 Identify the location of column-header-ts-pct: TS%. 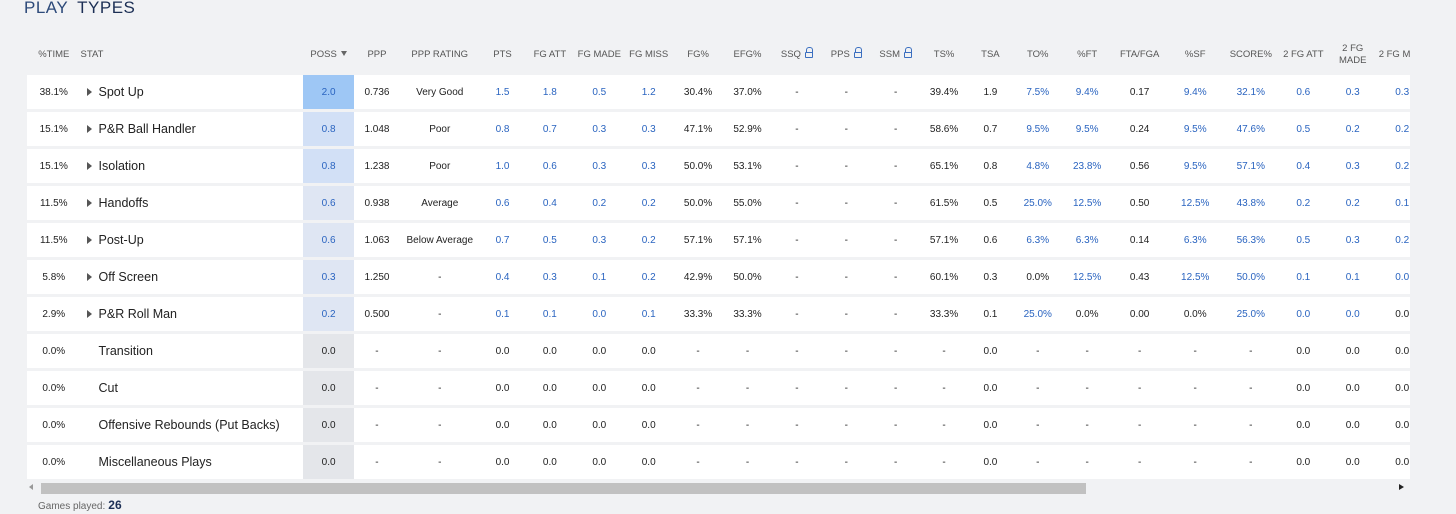
(943, 55).